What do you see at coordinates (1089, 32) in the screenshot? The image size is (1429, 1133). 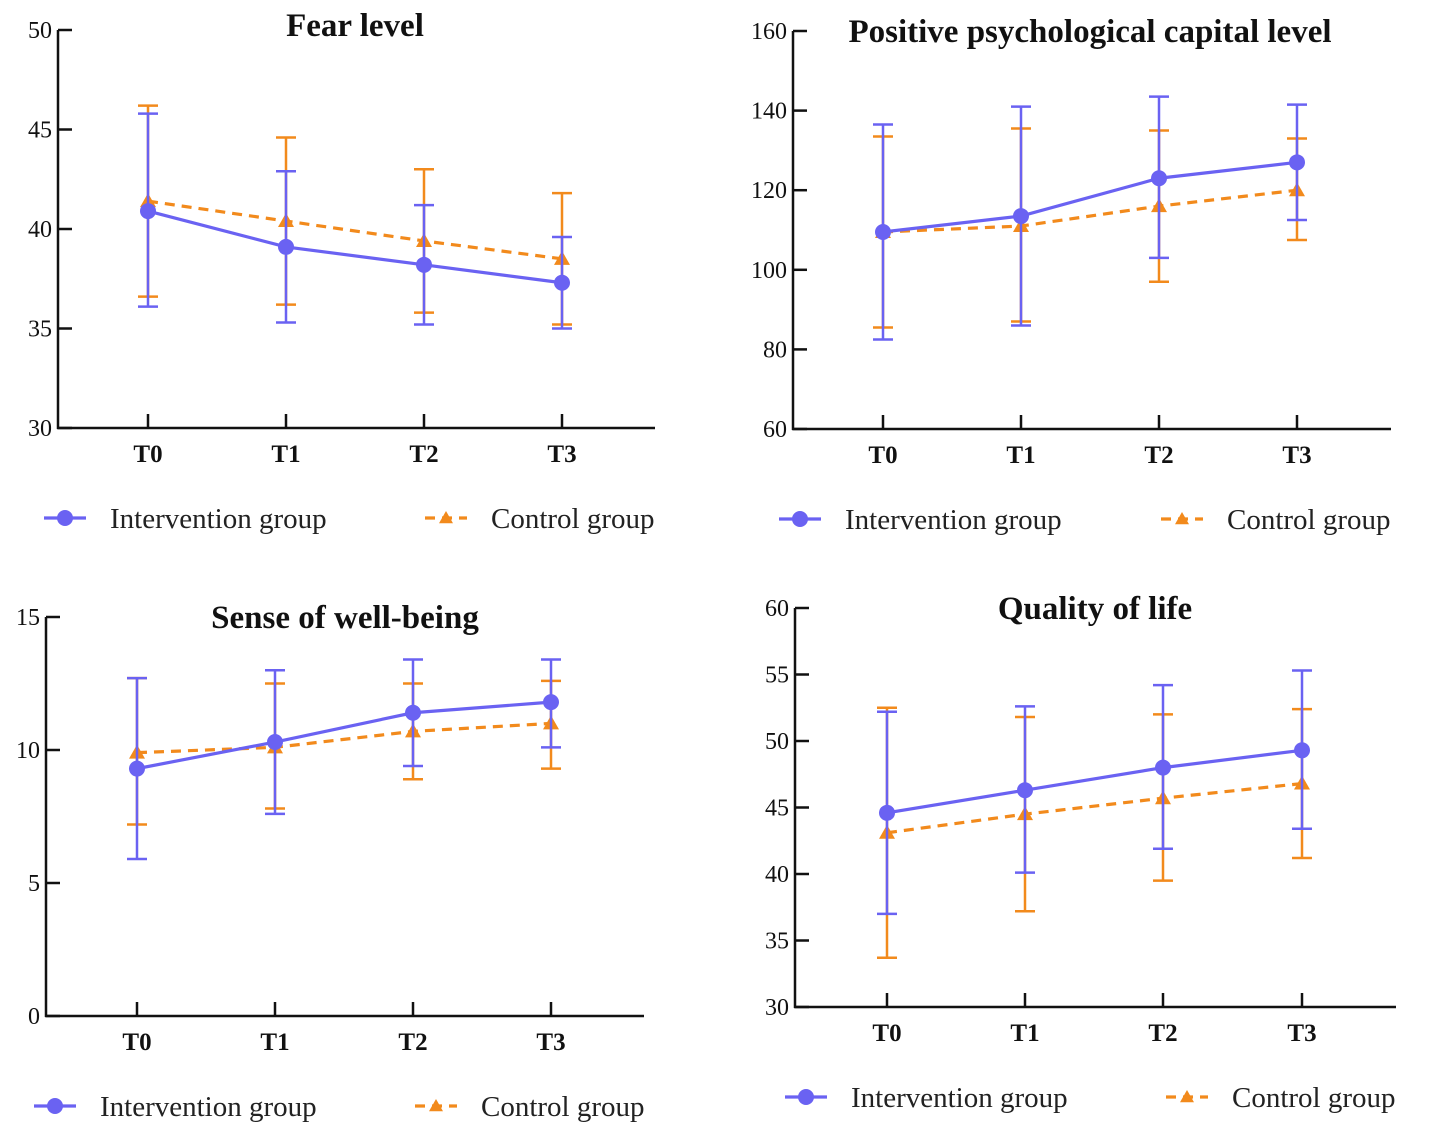 I see `chart-title-positive-psychological-capital-level: Positive psychological capital level` at bounding box center [1089, 32].